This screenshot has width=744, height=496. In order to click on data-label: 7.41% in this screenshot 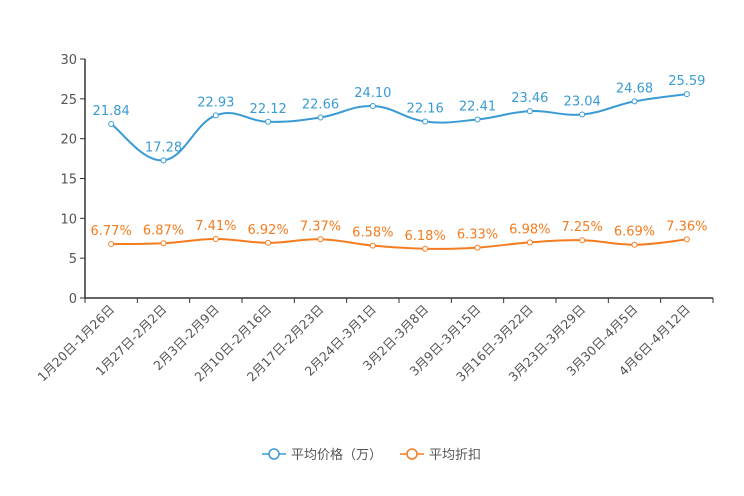, I will do `click(215, 226)`.